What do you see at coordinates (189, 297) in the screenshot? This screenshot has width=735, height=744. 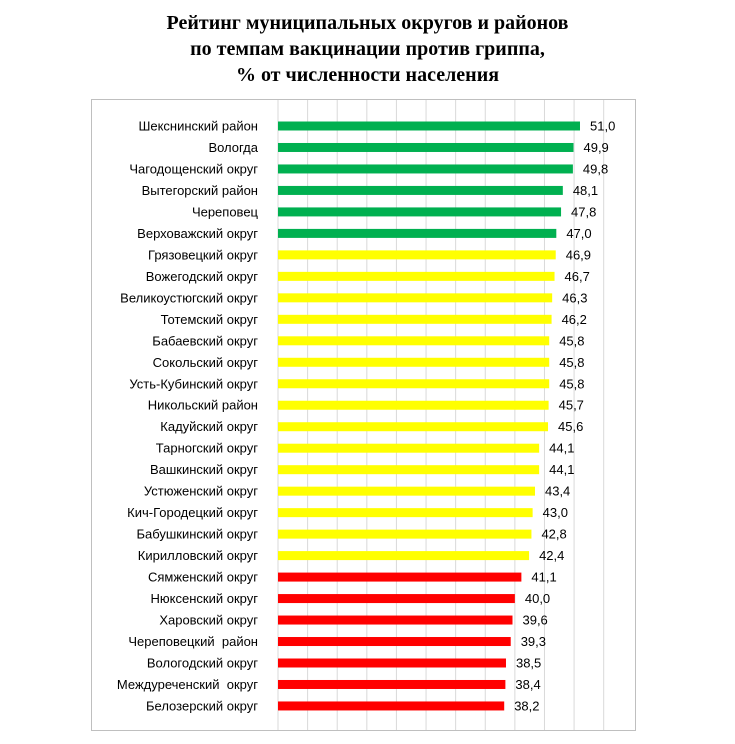 I see `category-label: Великоустюгский округ` at bounding box center [189, 297].